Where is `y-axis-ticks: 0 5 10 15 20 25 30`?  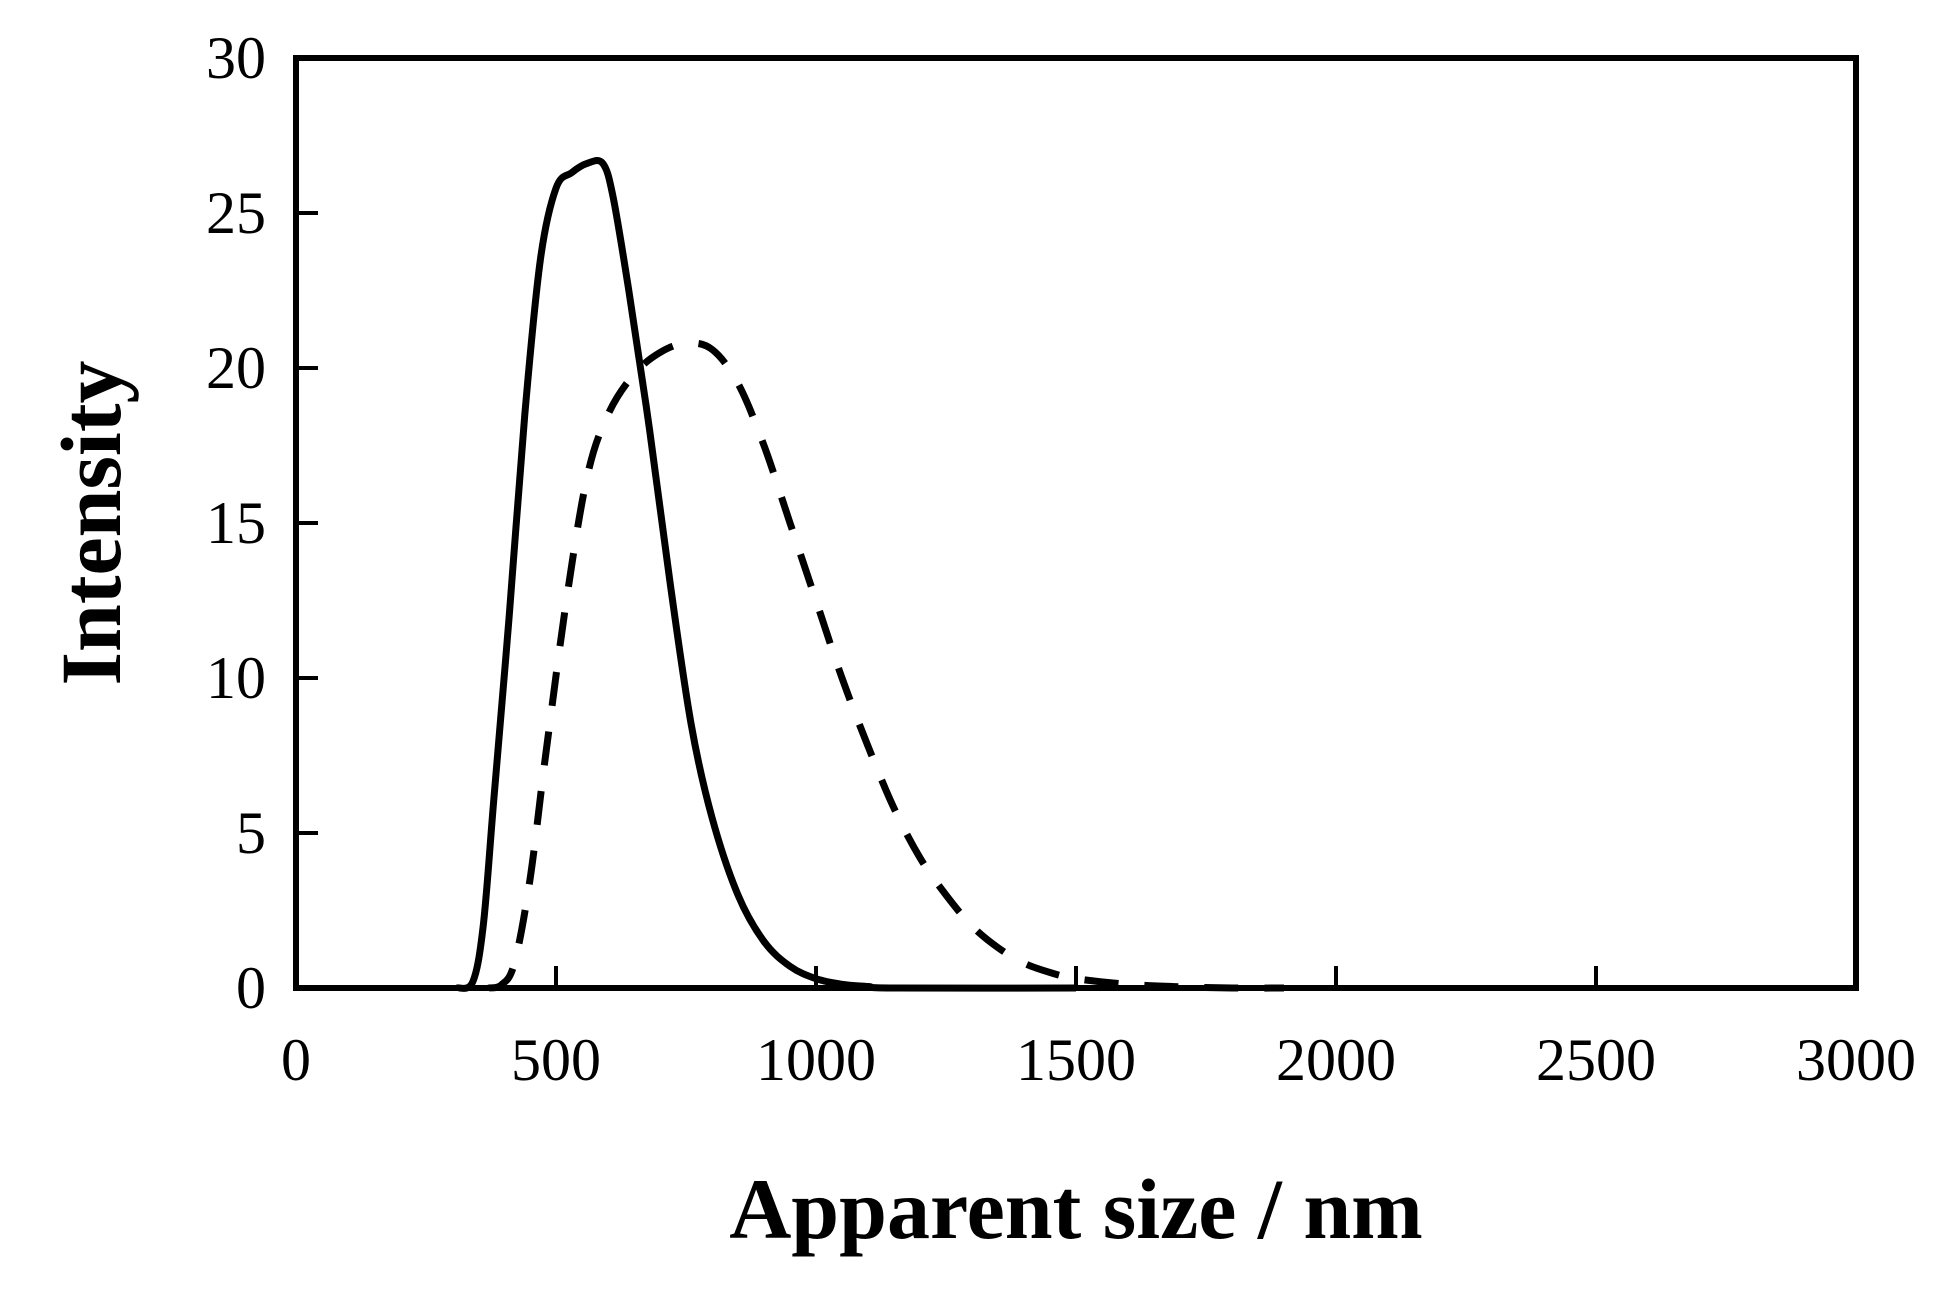 y-axis-ticks: 0 5 10 15 20 25 30 is located at coordinates (262, 523).